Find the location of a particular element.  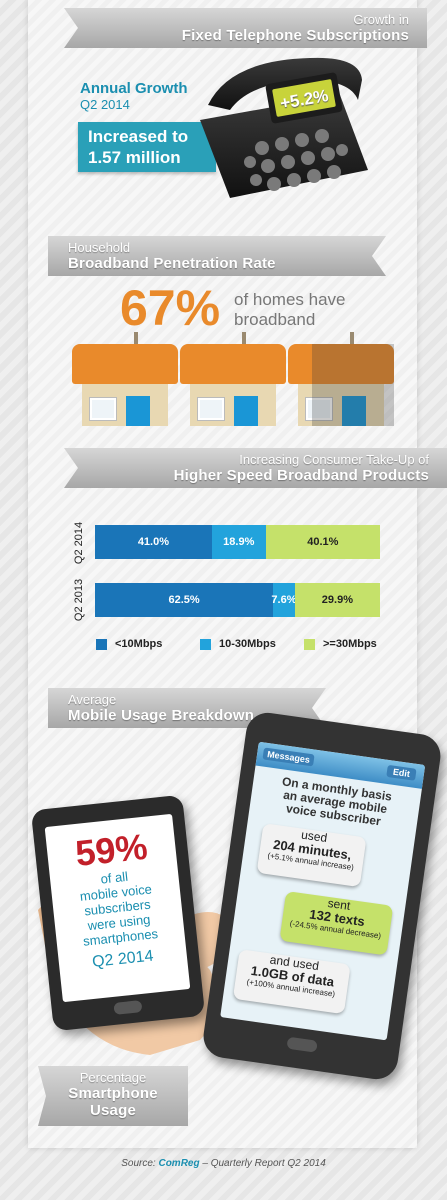

legend-label: <10Mbps is located at coordinates (139, 644).